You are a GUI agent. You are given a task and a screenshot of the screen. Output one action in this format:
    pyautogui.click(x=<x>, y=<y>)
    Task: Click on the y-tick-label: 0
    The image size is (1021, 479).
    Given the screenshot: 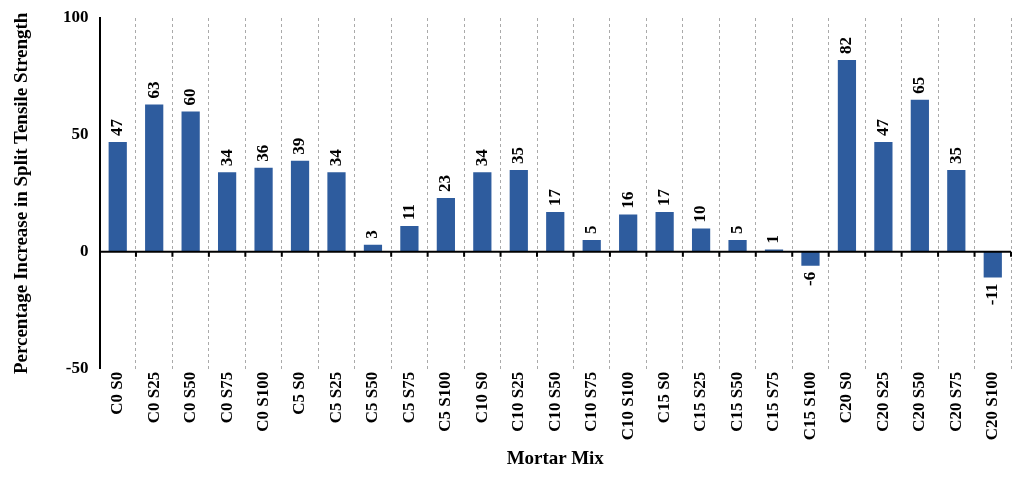 What is the action you would take?
    pyautogui.click(x=84, y=251)
    